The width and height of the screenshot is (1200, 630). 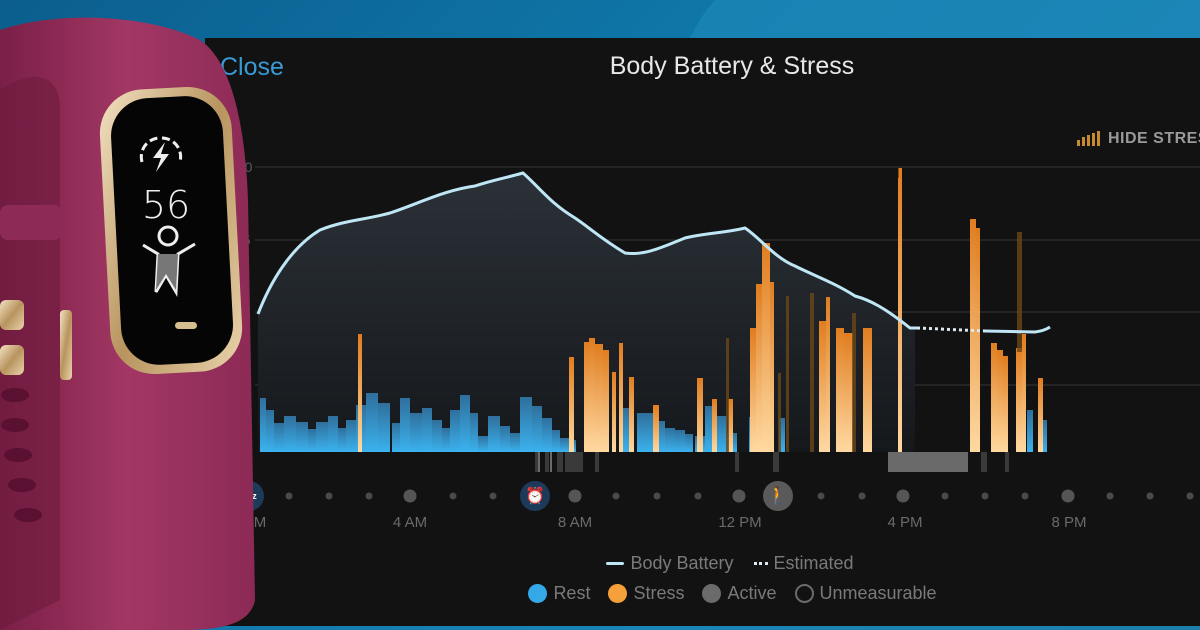 What do you see at coordinates (653, 422) in the screenshot?
I see `rest-bars` at bounding box center [653, 422].